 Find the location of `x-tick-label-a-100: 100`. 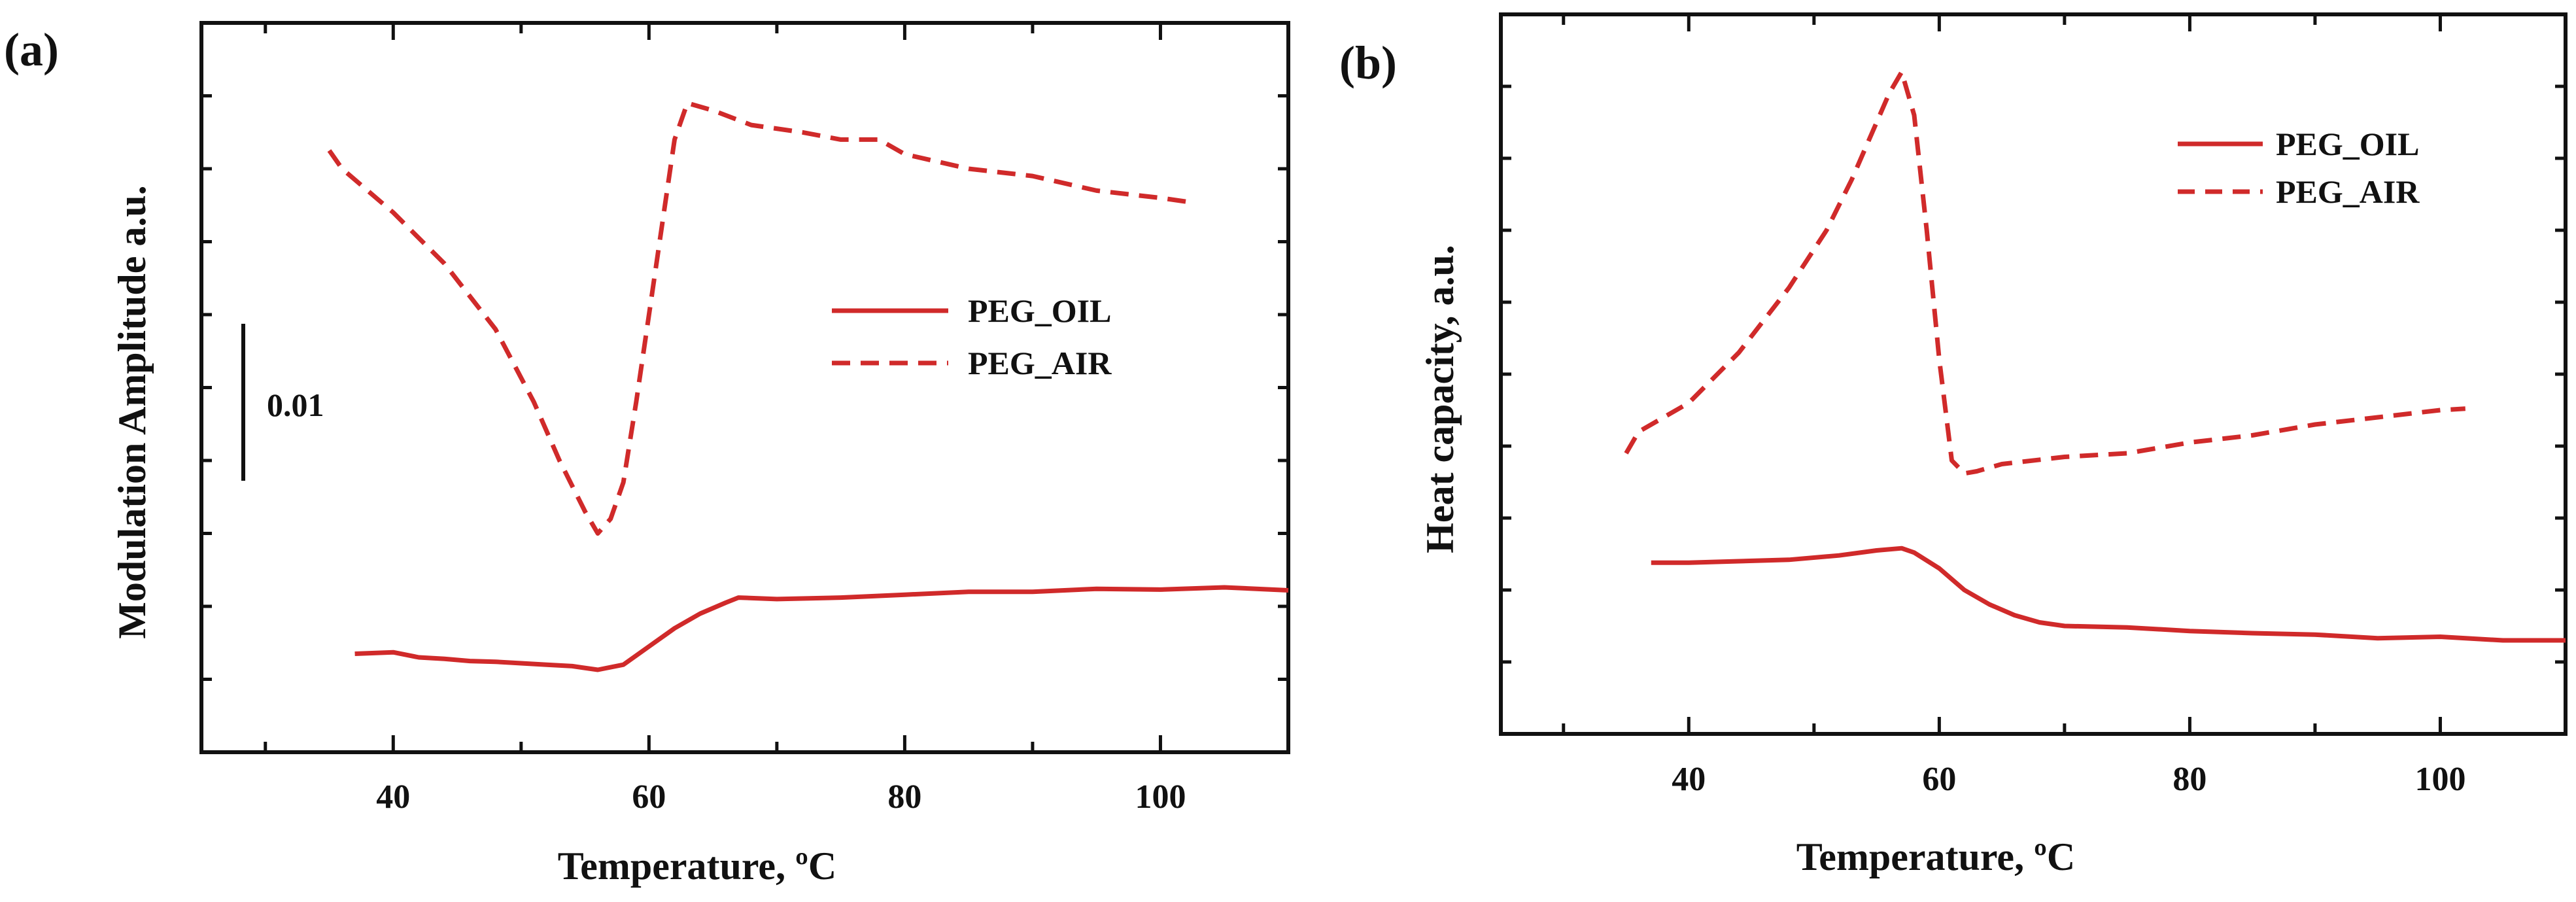

x-tick-label-a-100: 100 is located at coordinates (1161, 797).